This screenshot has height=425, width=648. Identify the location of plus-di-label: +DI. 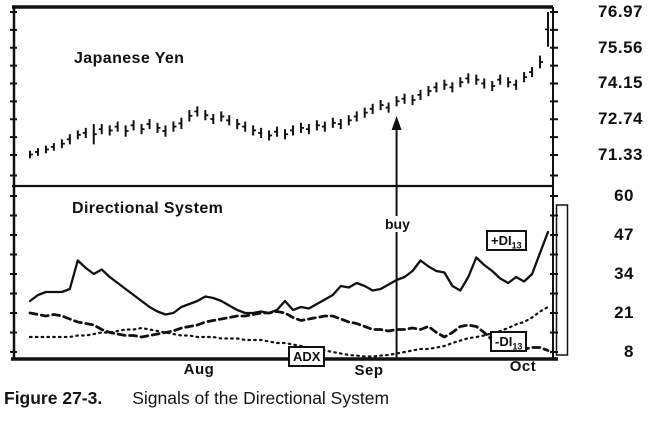
(501, 240).